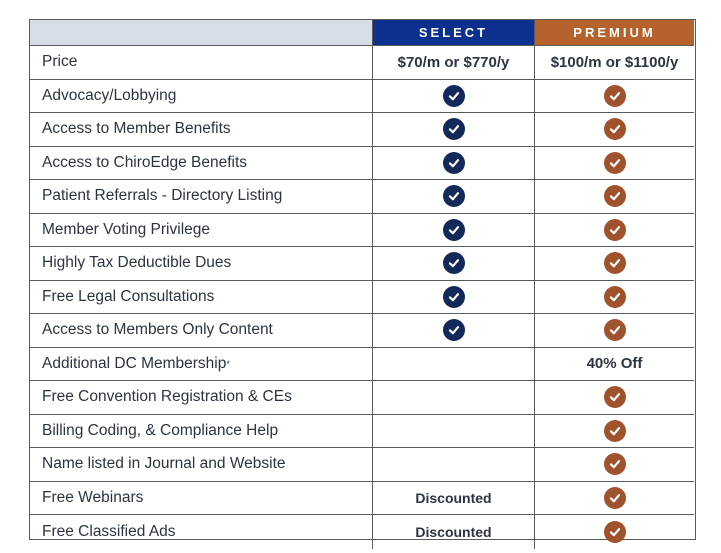 The height and width of the screenshot is (553, 721). Describe the element at coordinates (160, 430) in the screenshot. I see `feature-text: Billing Coding, & Compliance Help` at that location.